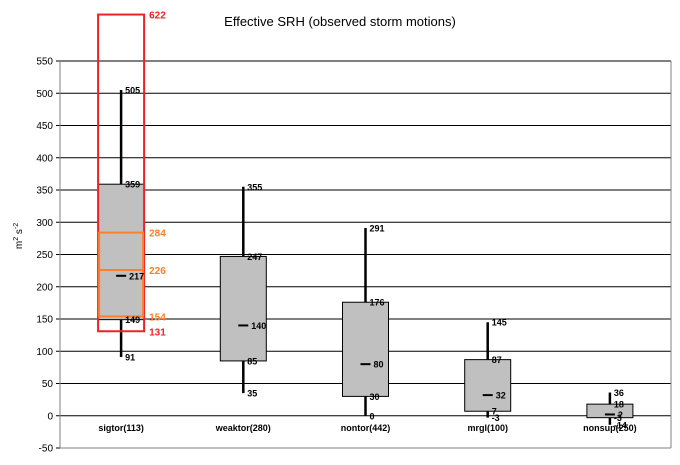  What do you see at coordinates (620, 415) in the screenshot?
I see `value-label-4-median: 2` at bounding box center [620, 415].